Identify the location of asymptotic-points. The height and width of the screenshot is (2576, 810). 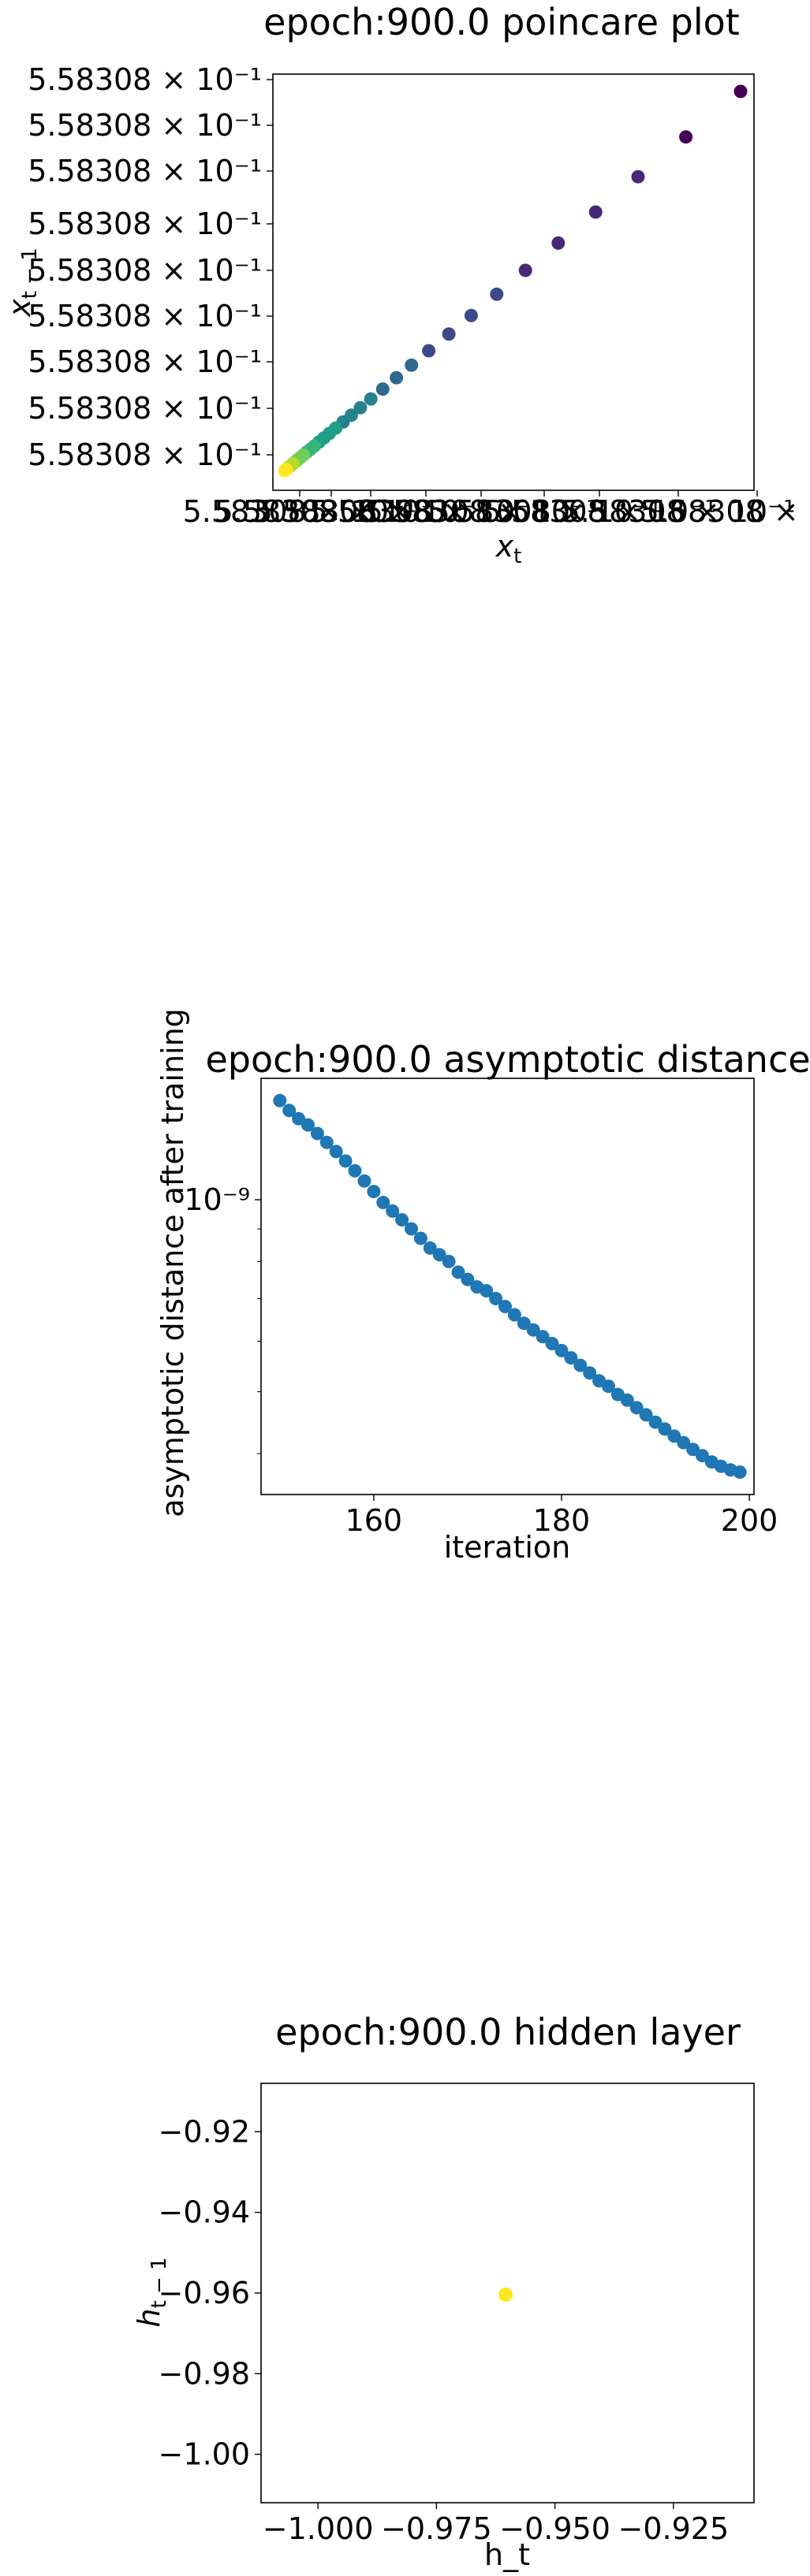
(510, 1286).